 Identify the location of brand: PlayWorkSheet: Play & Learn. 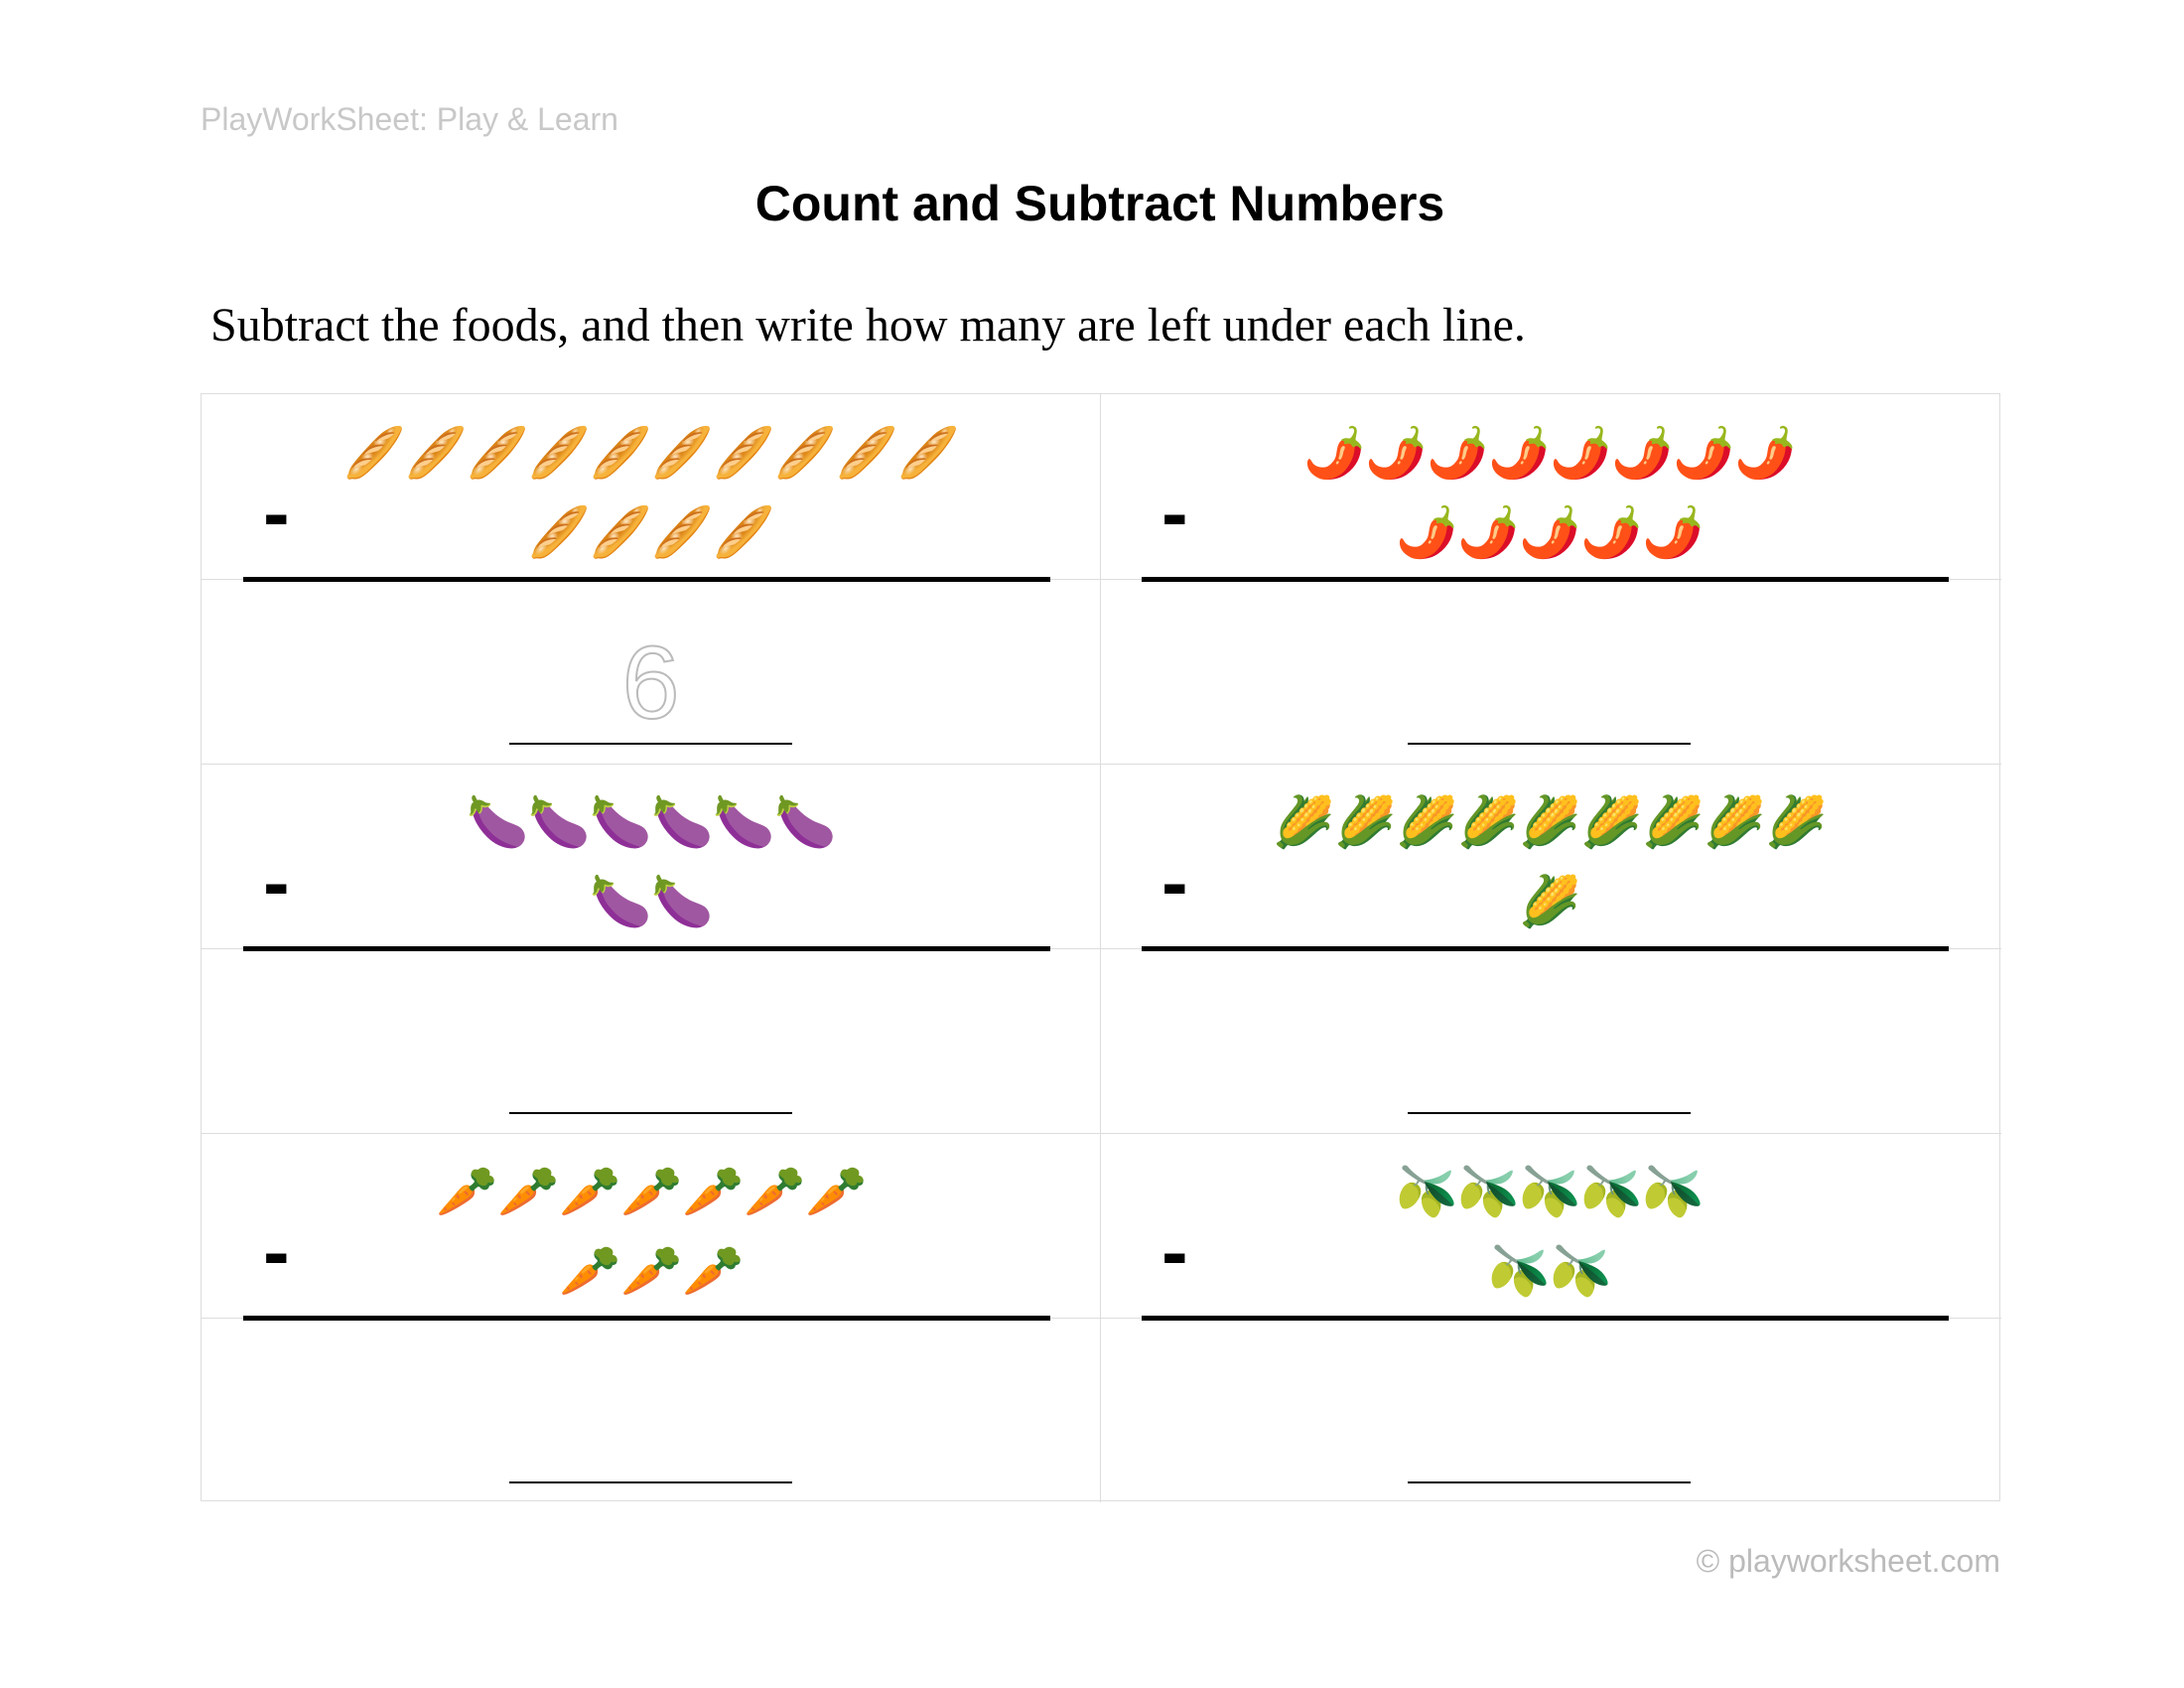
(409, 119).